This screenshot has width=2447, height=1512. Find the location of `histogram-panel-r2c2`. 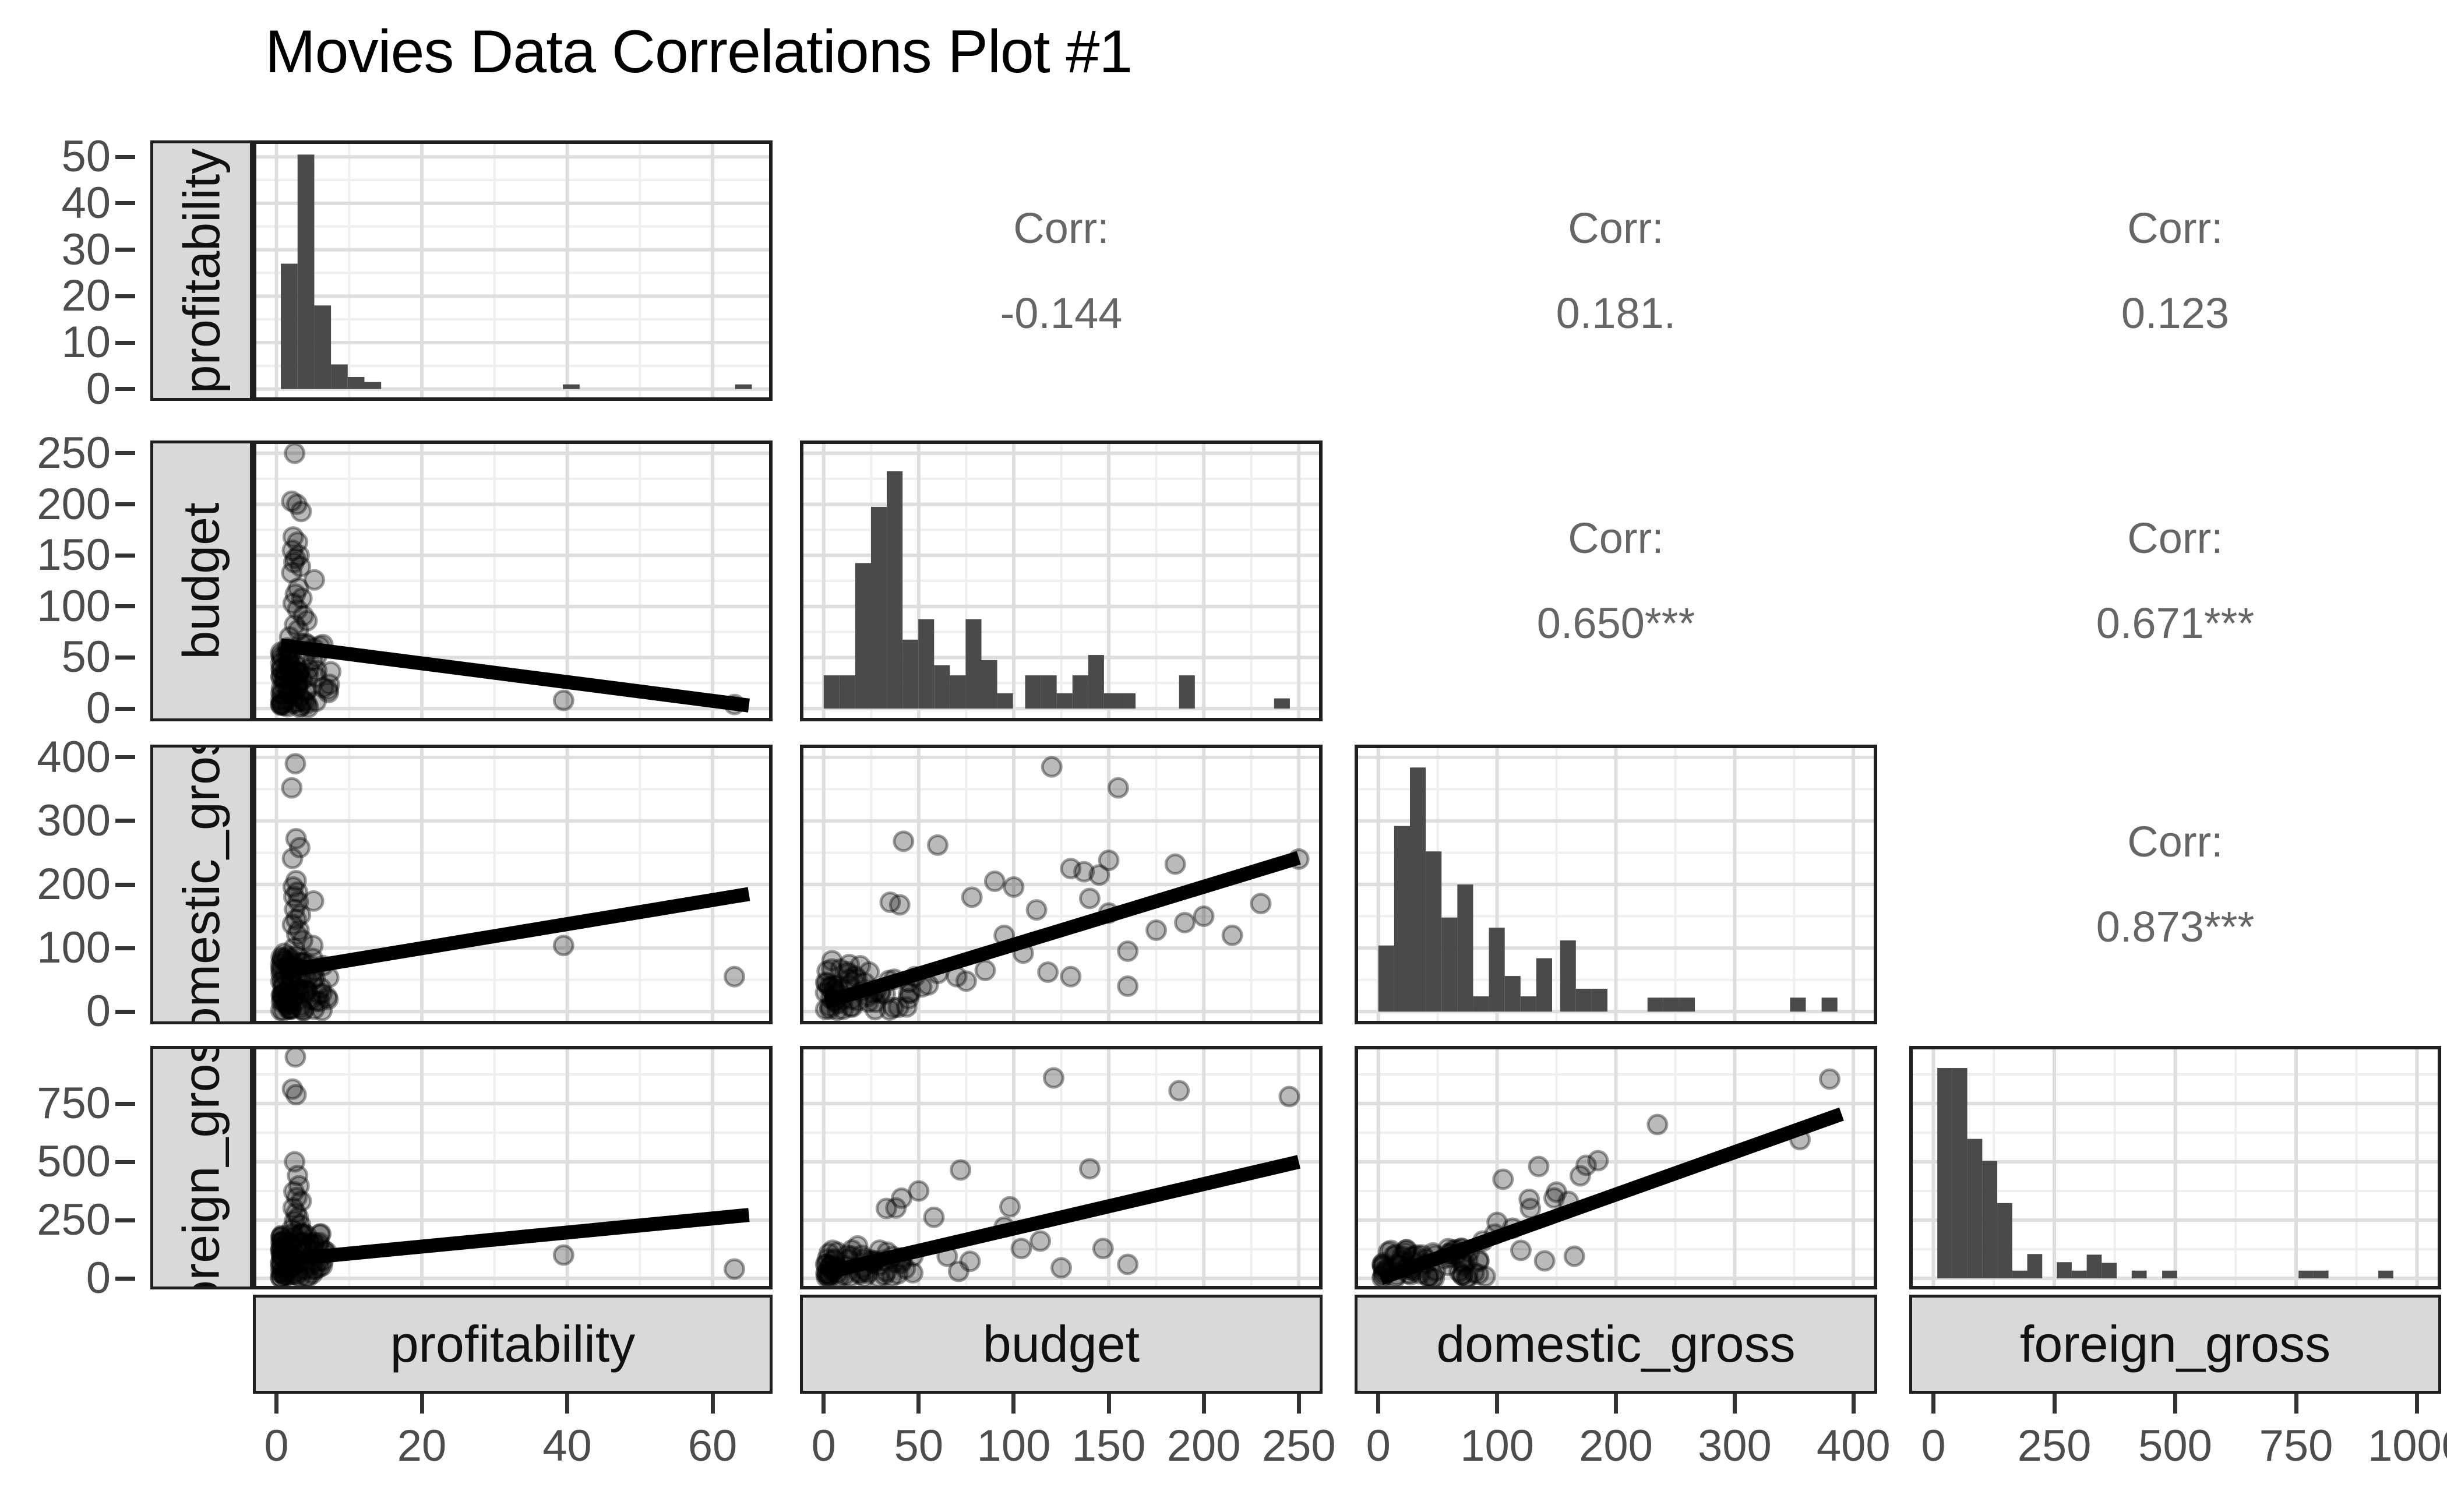

histogram-panel-r2c2 is located at coordinates (1616, 884).